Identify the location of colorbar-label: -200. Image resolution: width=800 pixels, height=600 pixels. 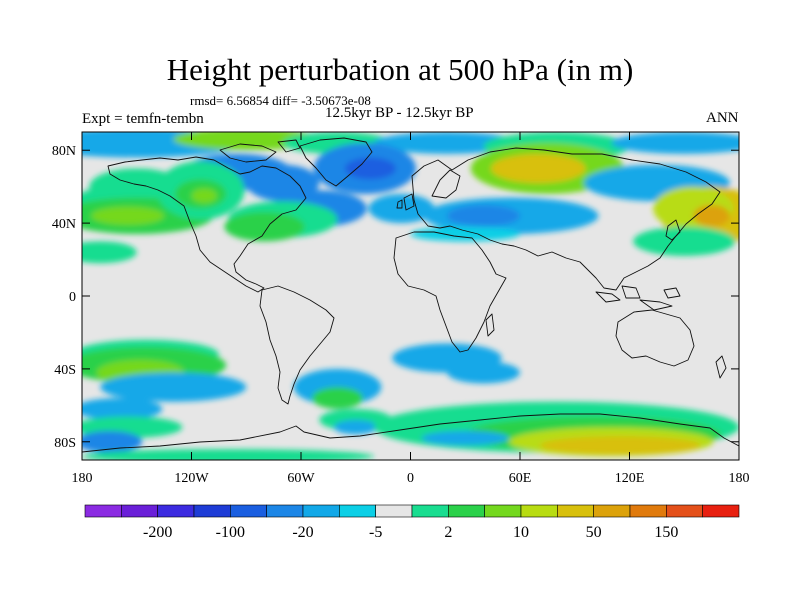
(157, 532).